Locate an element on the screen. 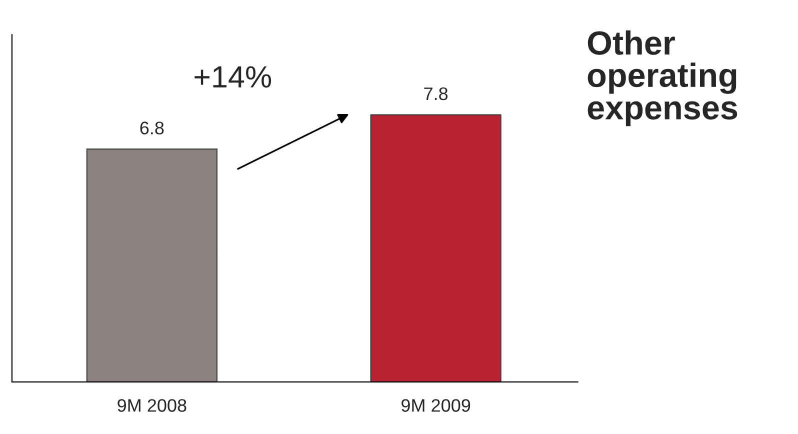 Image resolution: width=798 pixels, height=434 pixels. data-label: 6.8 is located at coordinates (152, 128).